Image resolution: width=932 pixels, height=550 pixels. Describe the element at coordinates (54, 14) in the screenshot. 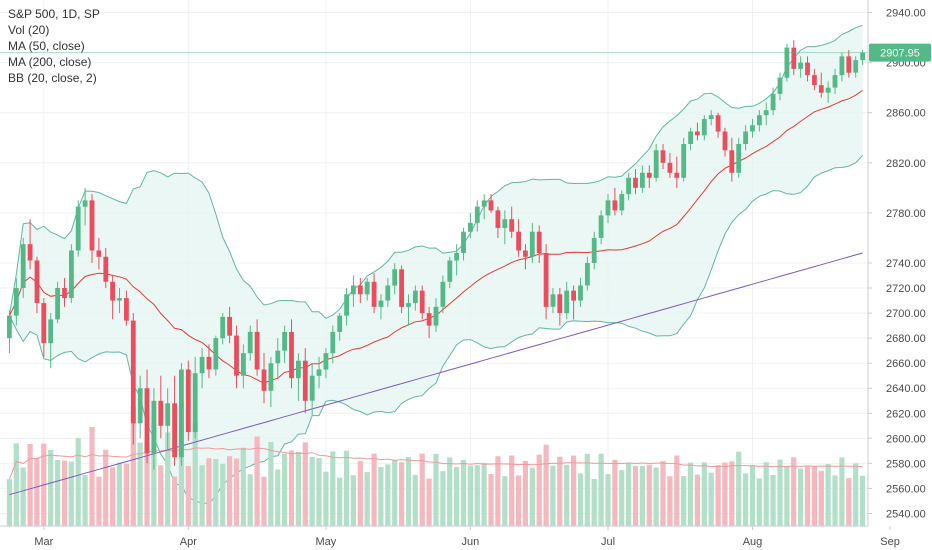

I see `symbol-label: S&P 500, 1D, SP` at that location.